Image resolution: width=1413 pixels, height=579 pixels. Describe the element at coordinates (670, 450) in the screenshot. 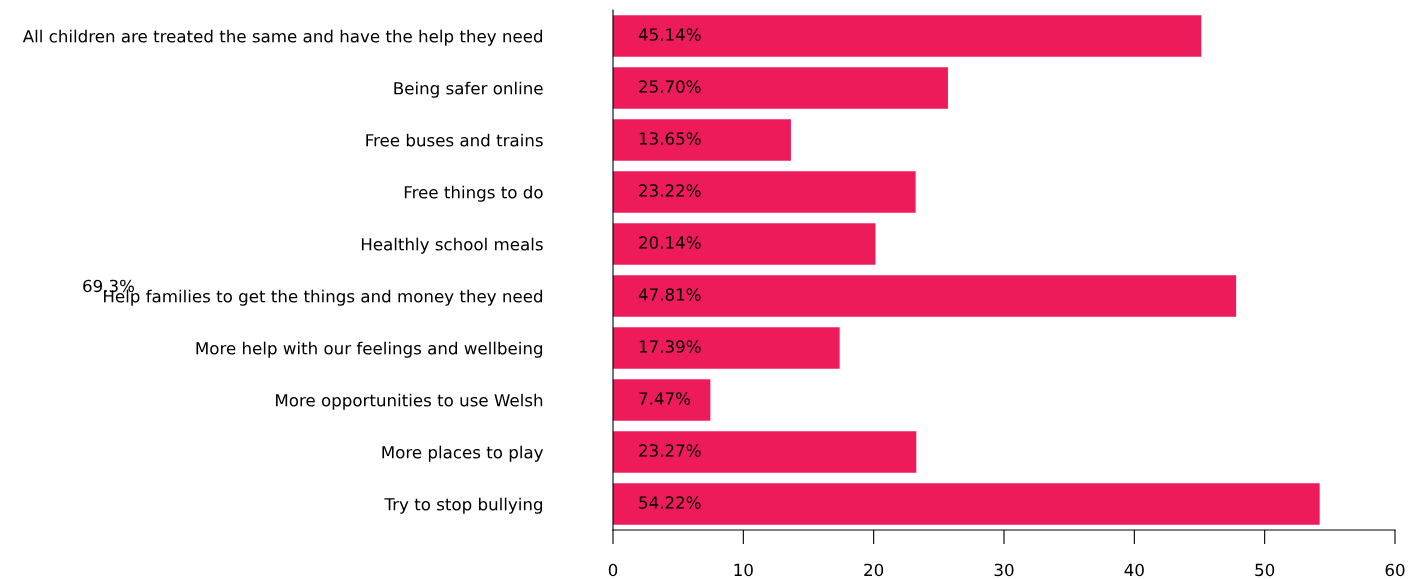

I see `data-label: 23.27%` at that location.